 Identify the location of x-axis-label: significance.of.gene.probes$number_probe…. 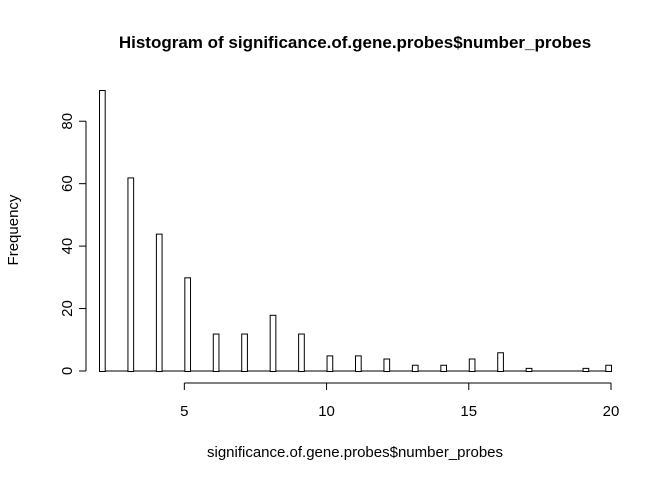
(355, 452).